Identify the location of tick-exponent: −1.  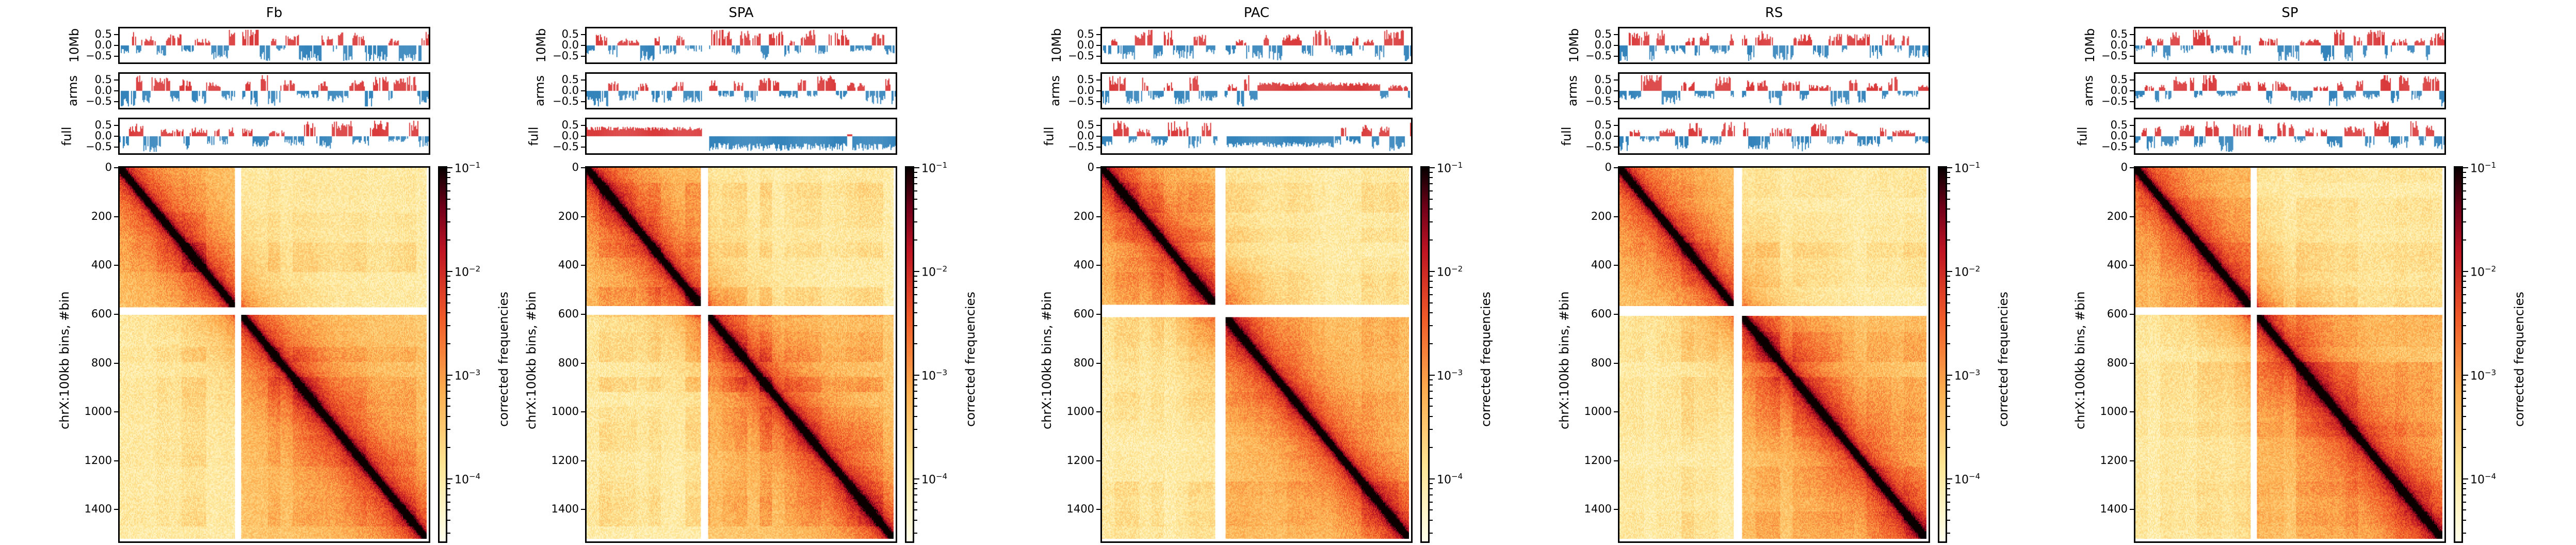
(475, 165).